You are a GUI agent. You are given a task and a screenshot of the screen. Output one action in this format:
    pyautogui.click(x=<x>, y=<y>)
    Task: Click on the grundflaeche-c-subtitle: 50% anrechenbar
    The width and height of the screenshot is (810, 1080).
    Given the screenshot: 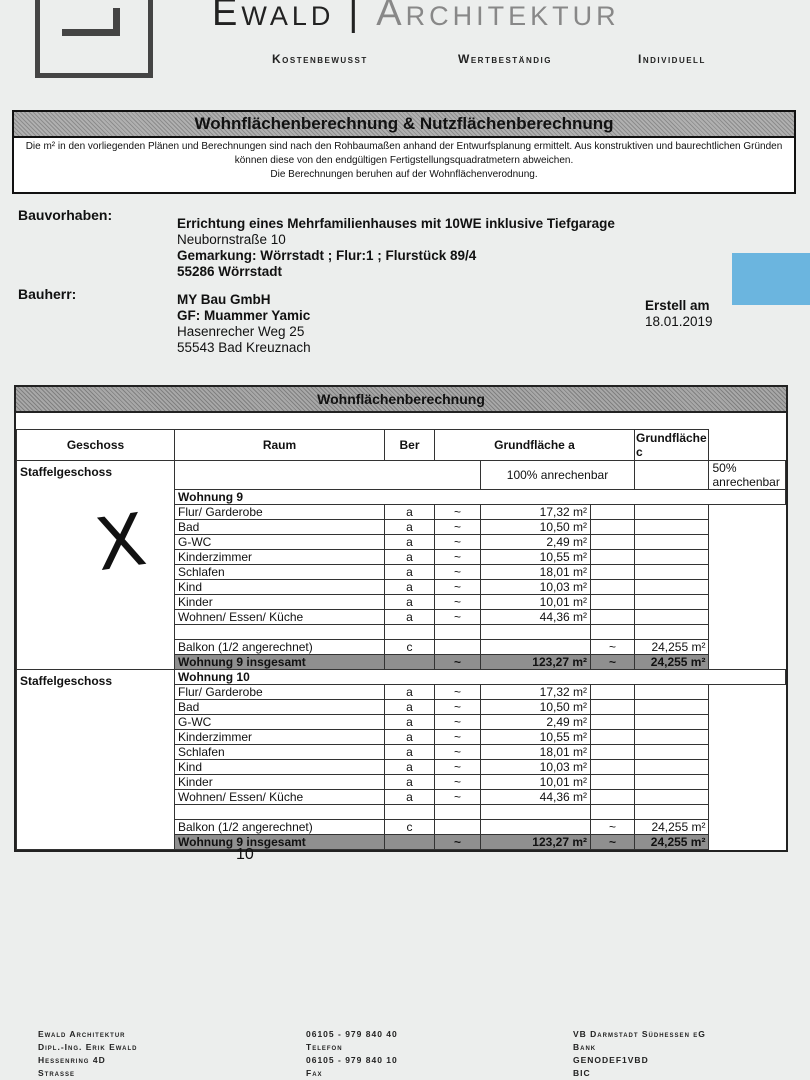 What is the action you would take?
    pyautogui.click(x=747, y=475)
    